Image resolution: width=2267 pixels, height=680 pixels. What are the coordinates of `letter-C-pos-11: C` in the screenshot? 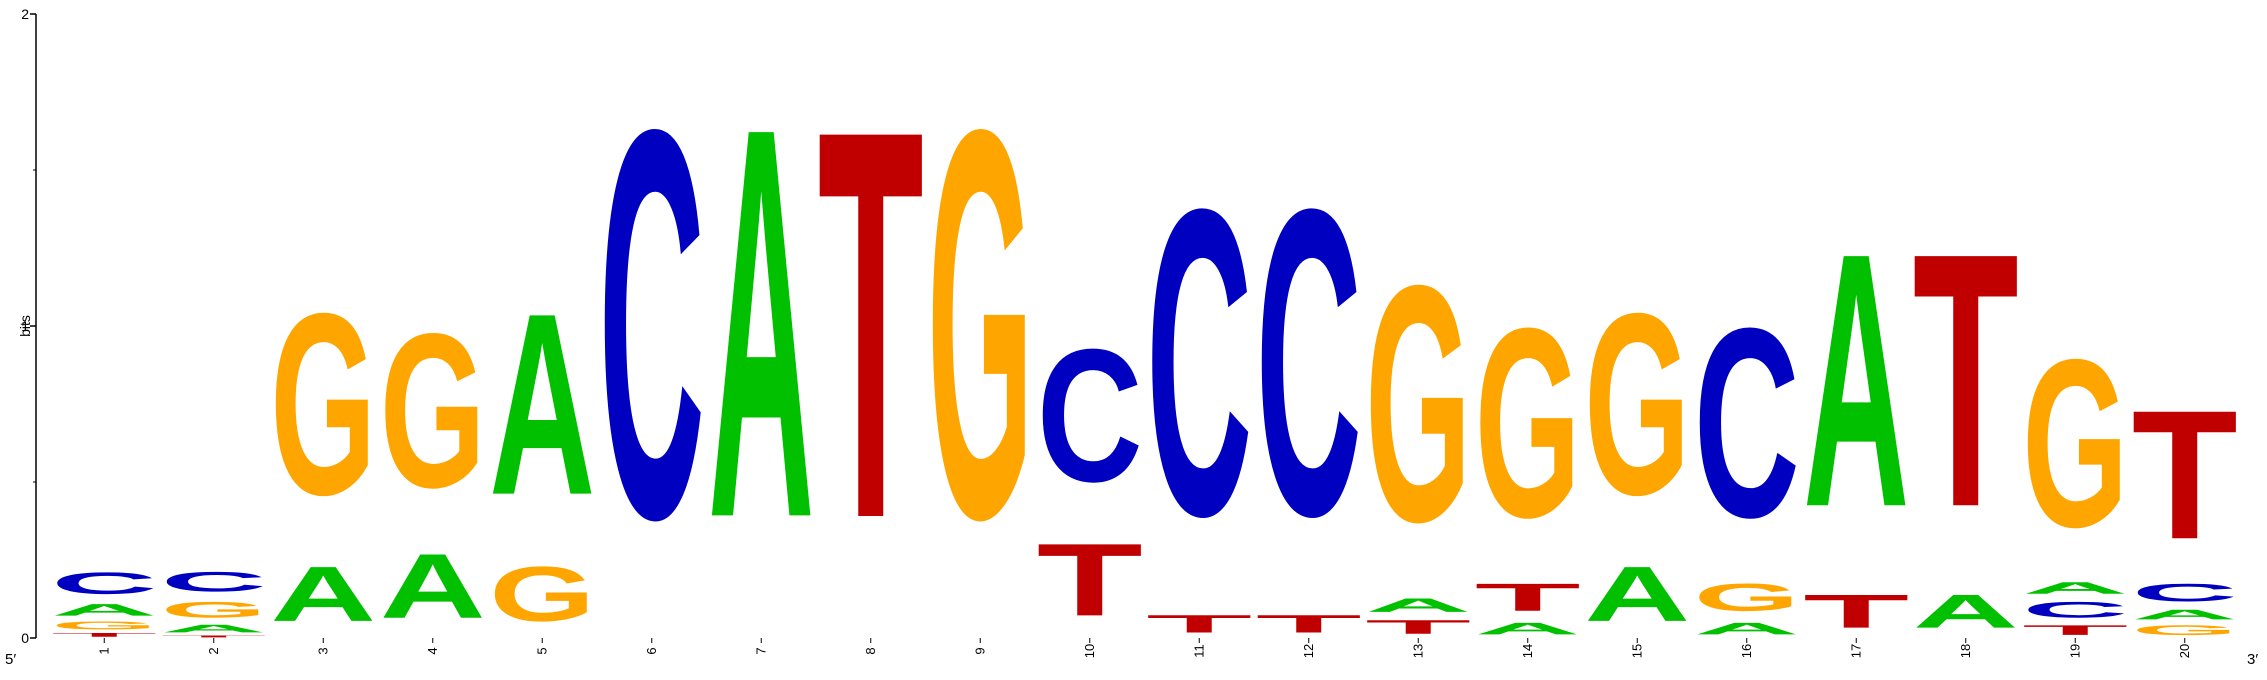 It's located at (1199, 364).